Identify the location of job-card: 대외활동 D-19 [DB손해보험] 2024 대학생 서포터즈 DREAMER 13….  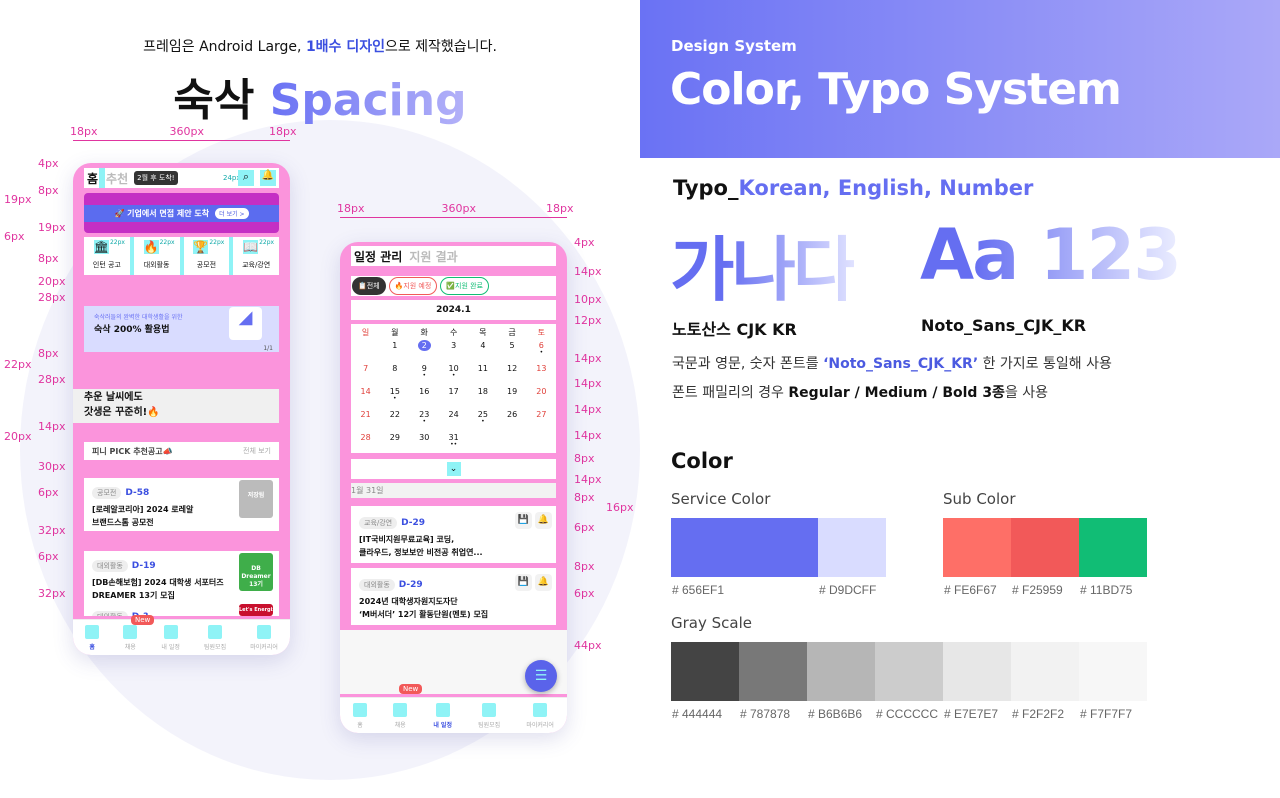
(181, 577).